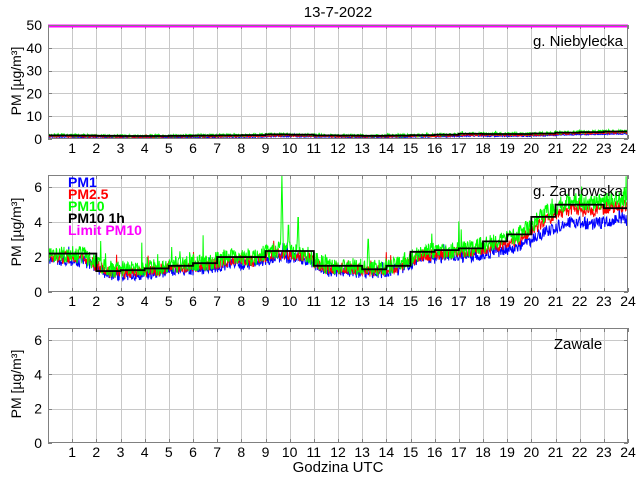 The height and width of the screenshot is (480, 640). What do you see at coordinates (338, 12) in the screenshot?
I see `chart-title: 13-7-2022` at bounding box center [338, 12].